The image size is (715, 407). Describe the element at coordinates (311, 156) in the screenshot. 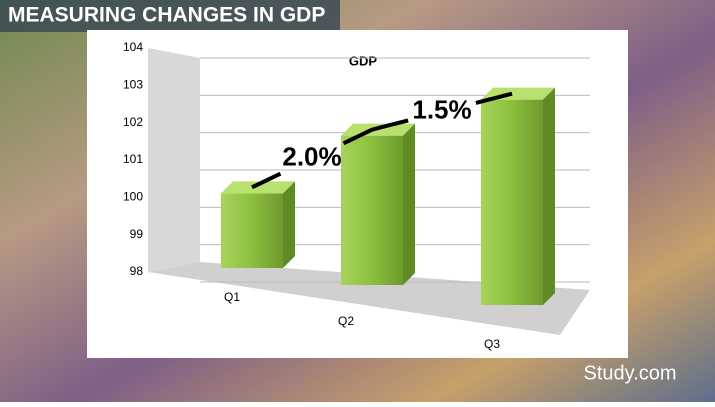

I see `annotation: 2.0%` at that location.